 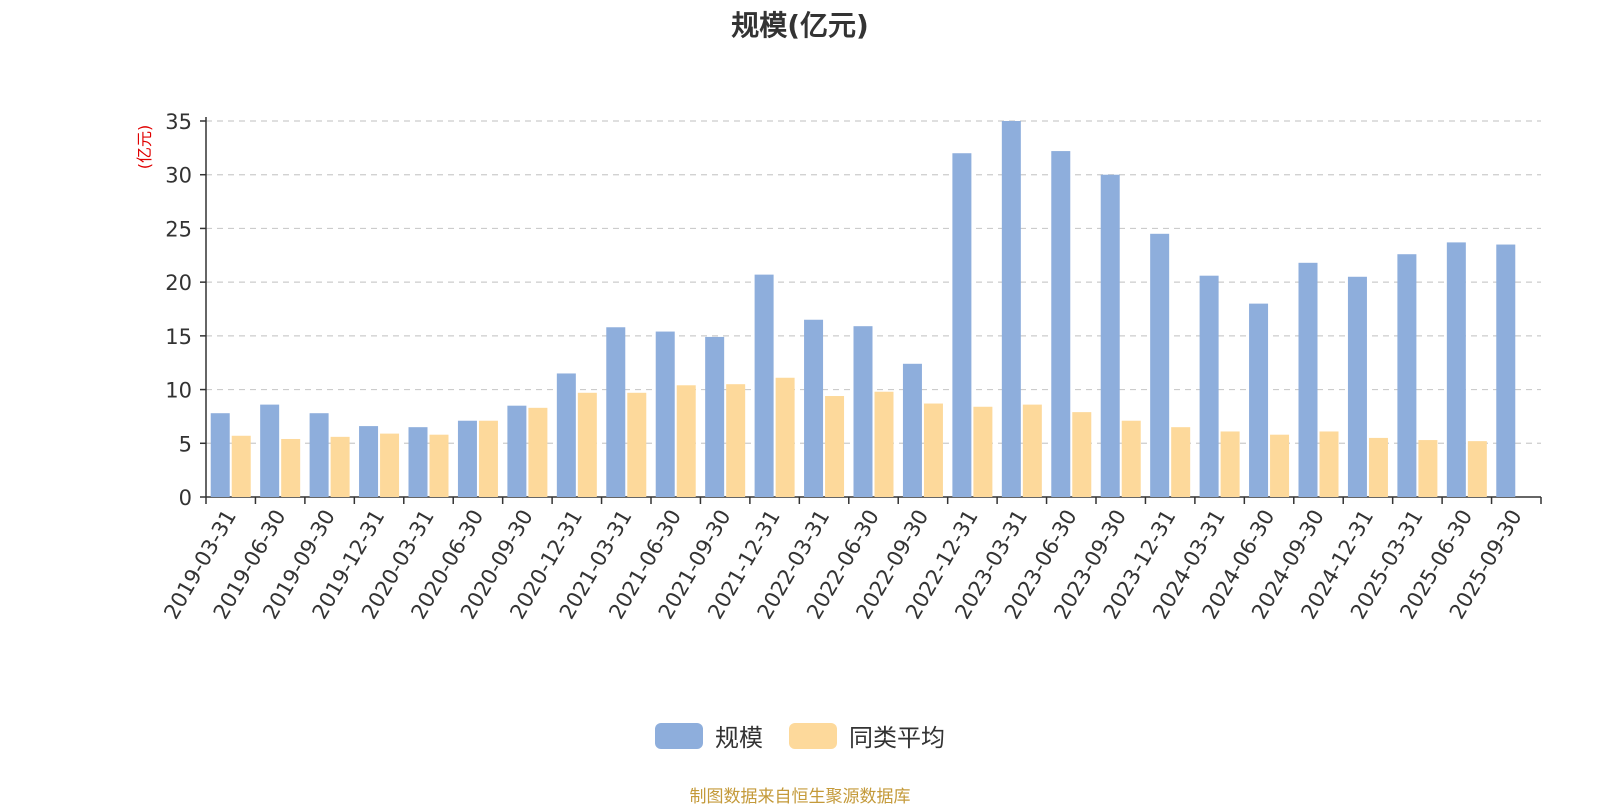 What do you see at coordinates (679, 735) in the screenshot?
I see `legend-swatch-scale` at bounding box center [679, 735].